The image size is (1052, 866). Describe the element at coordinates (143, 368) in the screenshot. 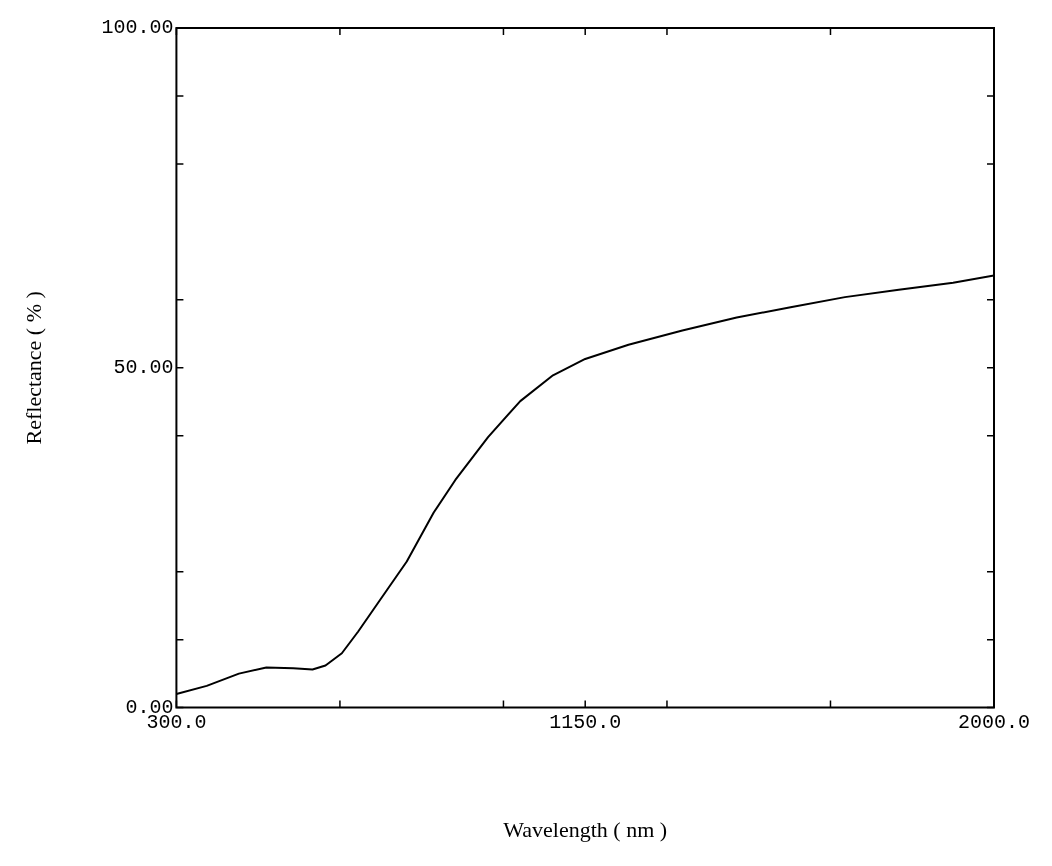

I see `y-tick-label: 50.00` at that location.